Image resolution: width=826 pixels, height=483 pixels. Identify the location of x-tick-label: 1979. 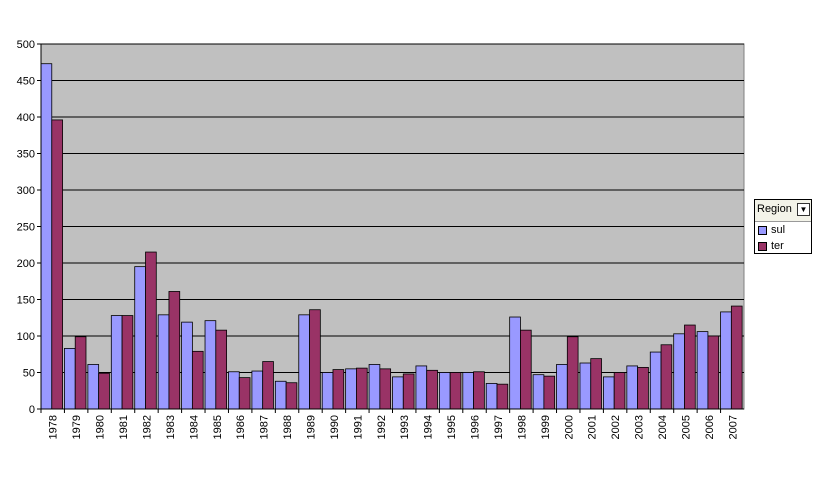
(77, 427).